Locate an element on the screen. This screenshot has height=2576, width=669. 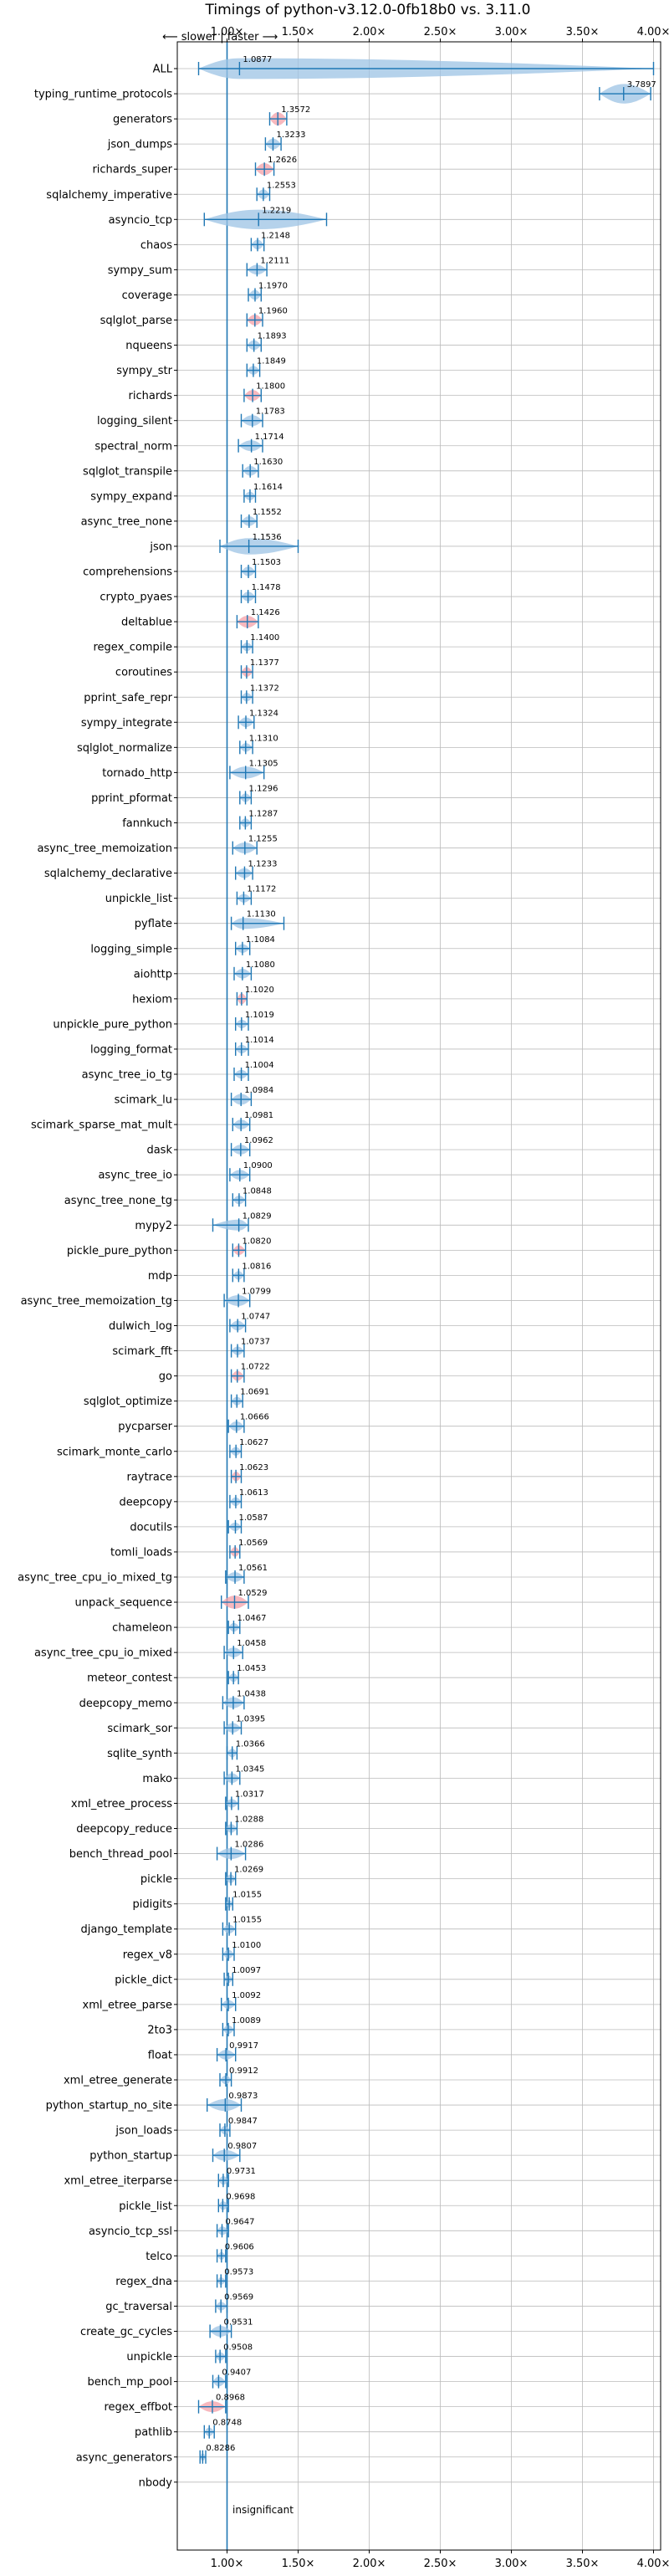
benchmark-name: pprint_safe_repr is located at coordinates (128, 698).